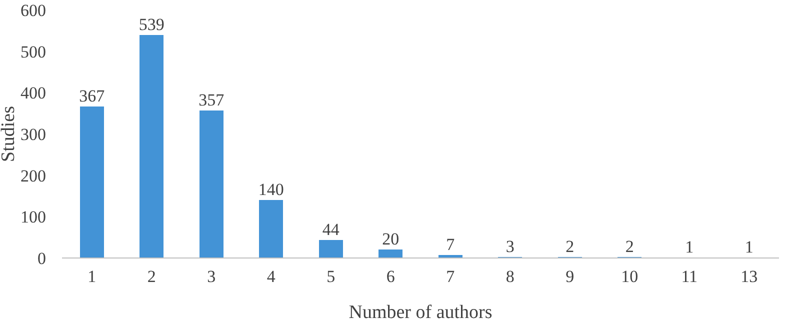  Describe the element at coordinates (271, 276) in the screenshot. I see `x-tick-label: 4` at that location.